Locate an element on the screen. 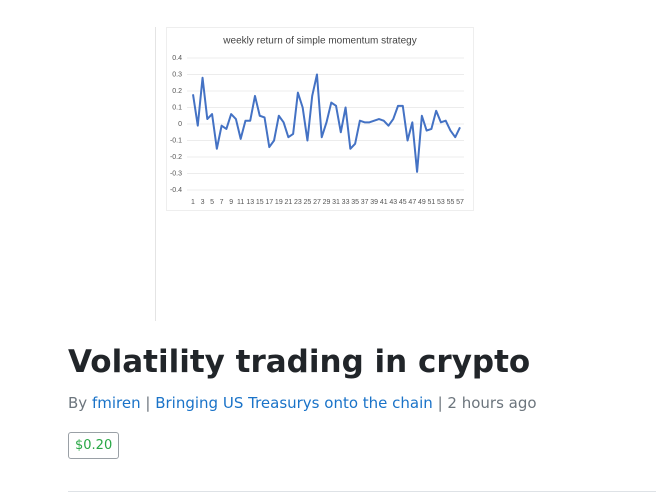 The height and width of the screenshot is (496, 656). x-tick-label: 29 is located at coordinates (327, 202).